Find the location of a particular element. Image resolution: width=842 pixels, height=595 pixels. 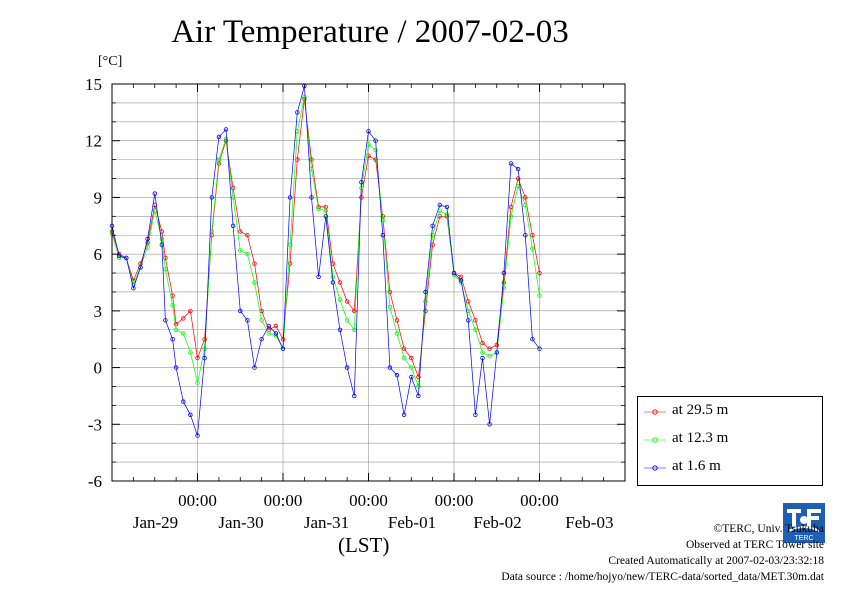

x-tick-date-label: Jan-31 is located at coordinates (326, 522).